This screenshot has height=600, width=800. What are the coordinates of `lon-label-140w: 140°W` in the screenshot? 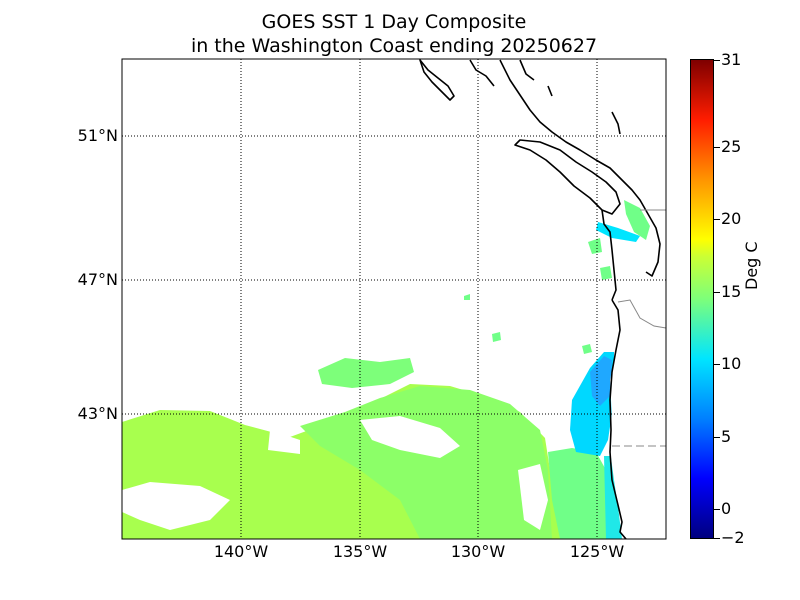 It's located at (241, 551).